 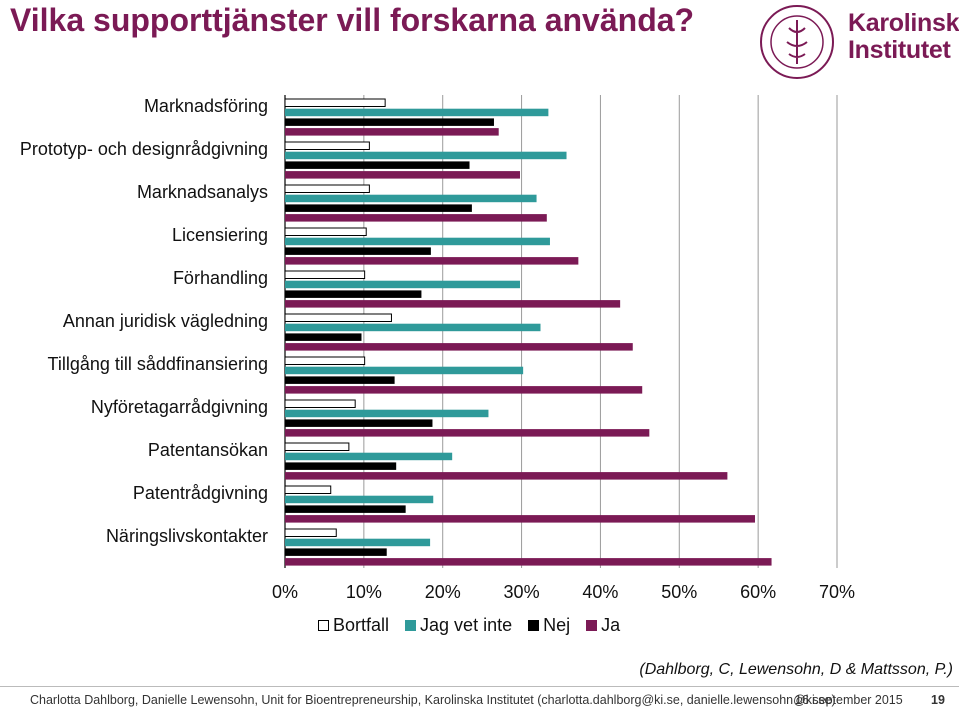 What do you see at coordinates (479, 686) in the screenshot?
I see `footer-divider` at bounding box center [479, 686].